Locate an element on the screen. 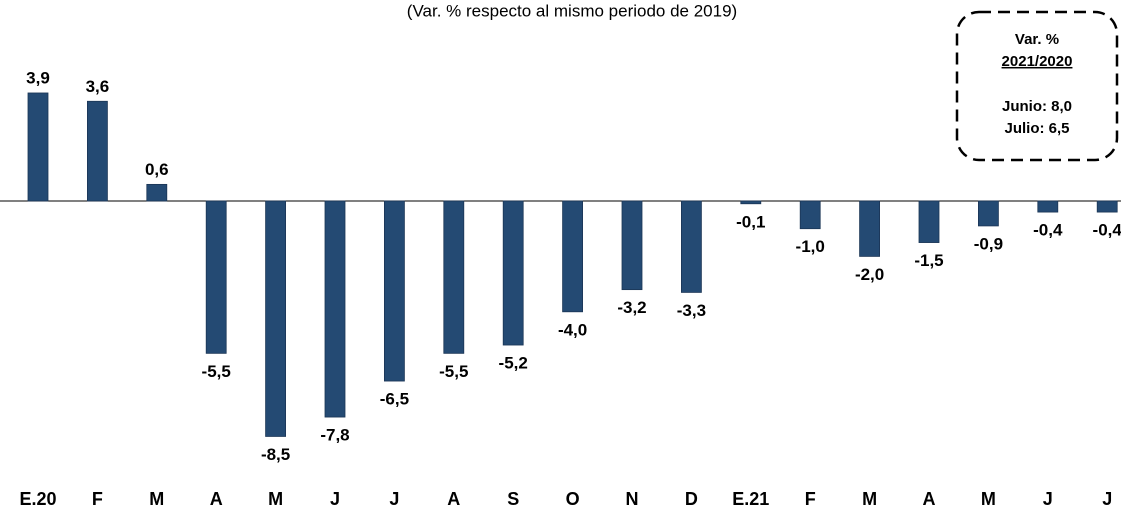  annotation-text: Var. % is located at coordinates (1037, 39).